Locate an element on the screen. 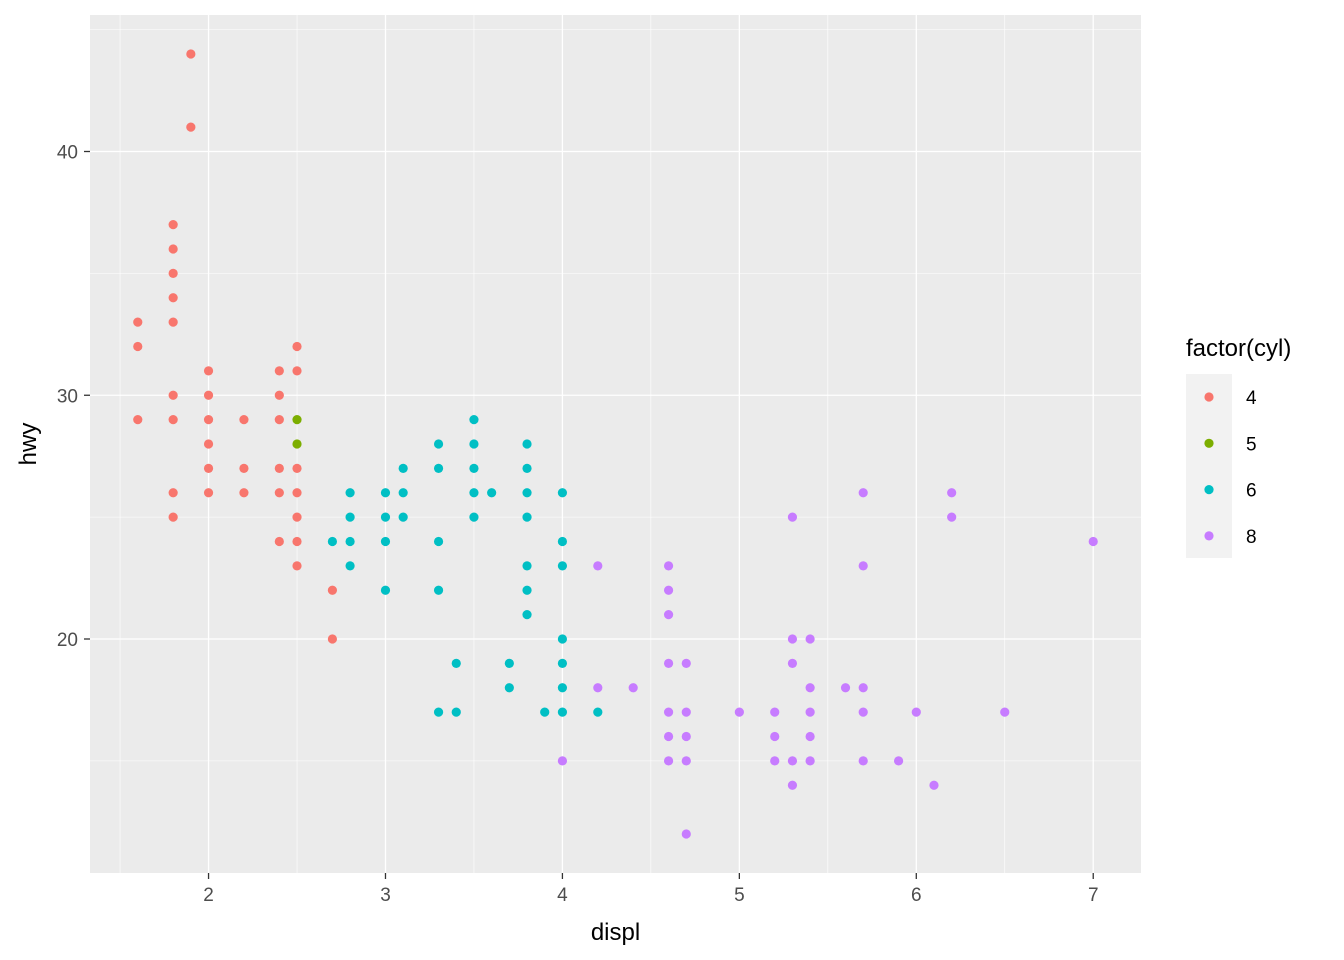 Image resolution: width=1344 pixels, height=960 pixels. x-tick-label: 2 is located at coordinates (208, 895).